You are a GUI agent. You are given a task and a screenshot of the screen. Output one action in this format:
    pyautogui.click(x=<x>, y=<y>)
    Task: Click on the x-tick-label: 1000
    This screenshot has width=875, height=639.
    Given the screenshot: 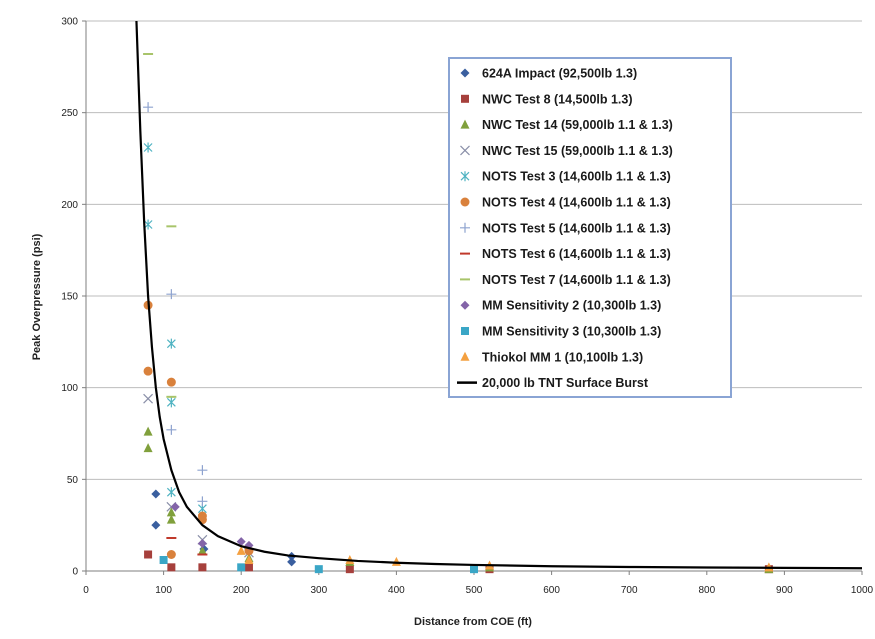 What is the action you would take?
    pyautogui.click(x=862, y=590)
    